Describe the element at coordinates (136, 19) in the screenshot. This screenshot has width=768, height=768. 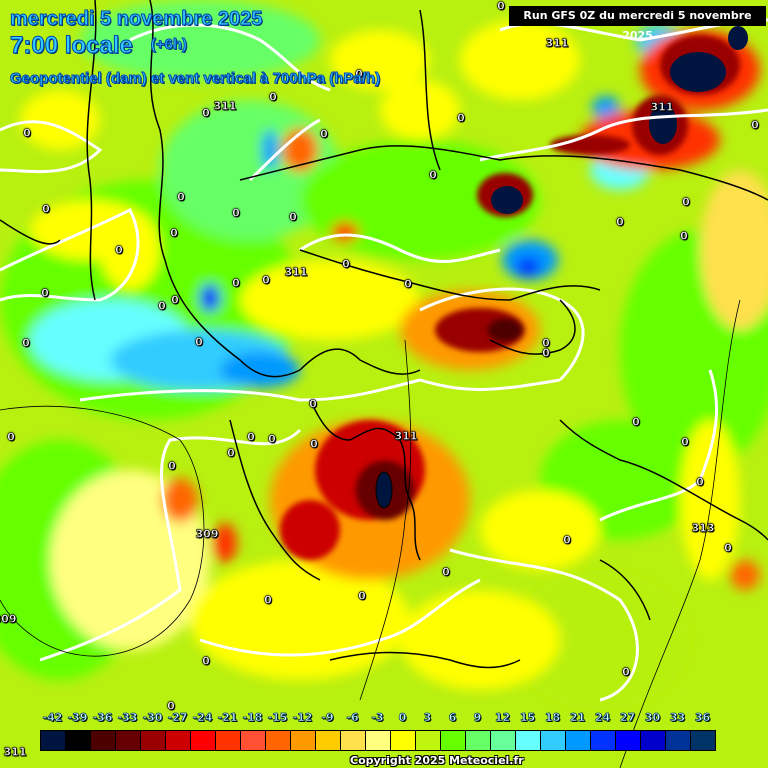
I see `map-date-title: mercredi 5 novembre 2025` at that location.